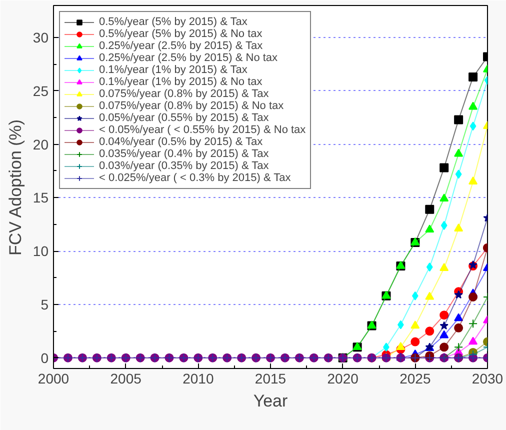 The height and width of the screenshot is (430, 506). What do you see at coordinates (270, 378) in the screenshot?
I see `x-tick-label: 2015` at bounding box center [270, 378].